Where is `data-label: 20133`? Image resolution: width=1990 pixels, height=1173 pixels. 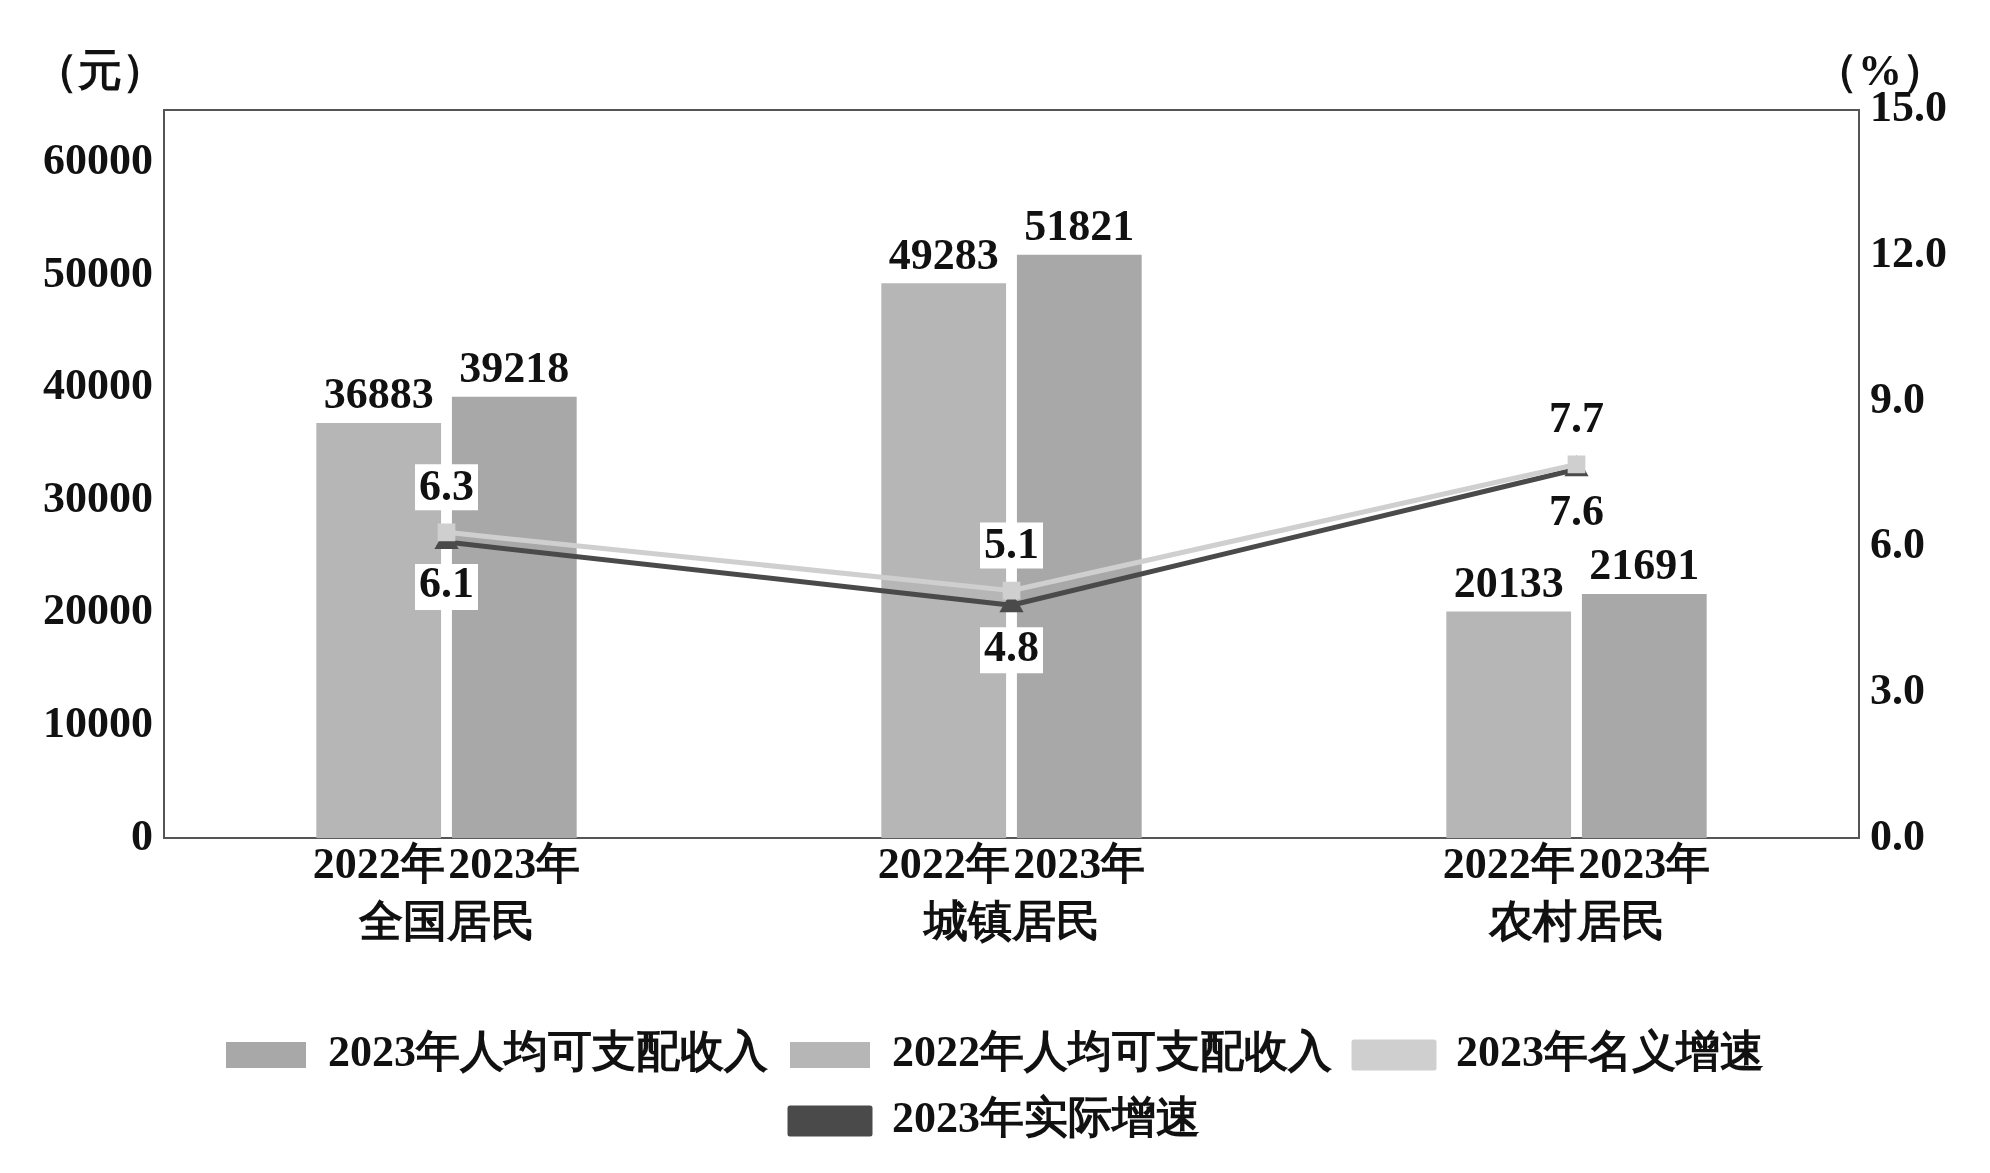
data-label: 20133 is located at coordinates (1508, 582).